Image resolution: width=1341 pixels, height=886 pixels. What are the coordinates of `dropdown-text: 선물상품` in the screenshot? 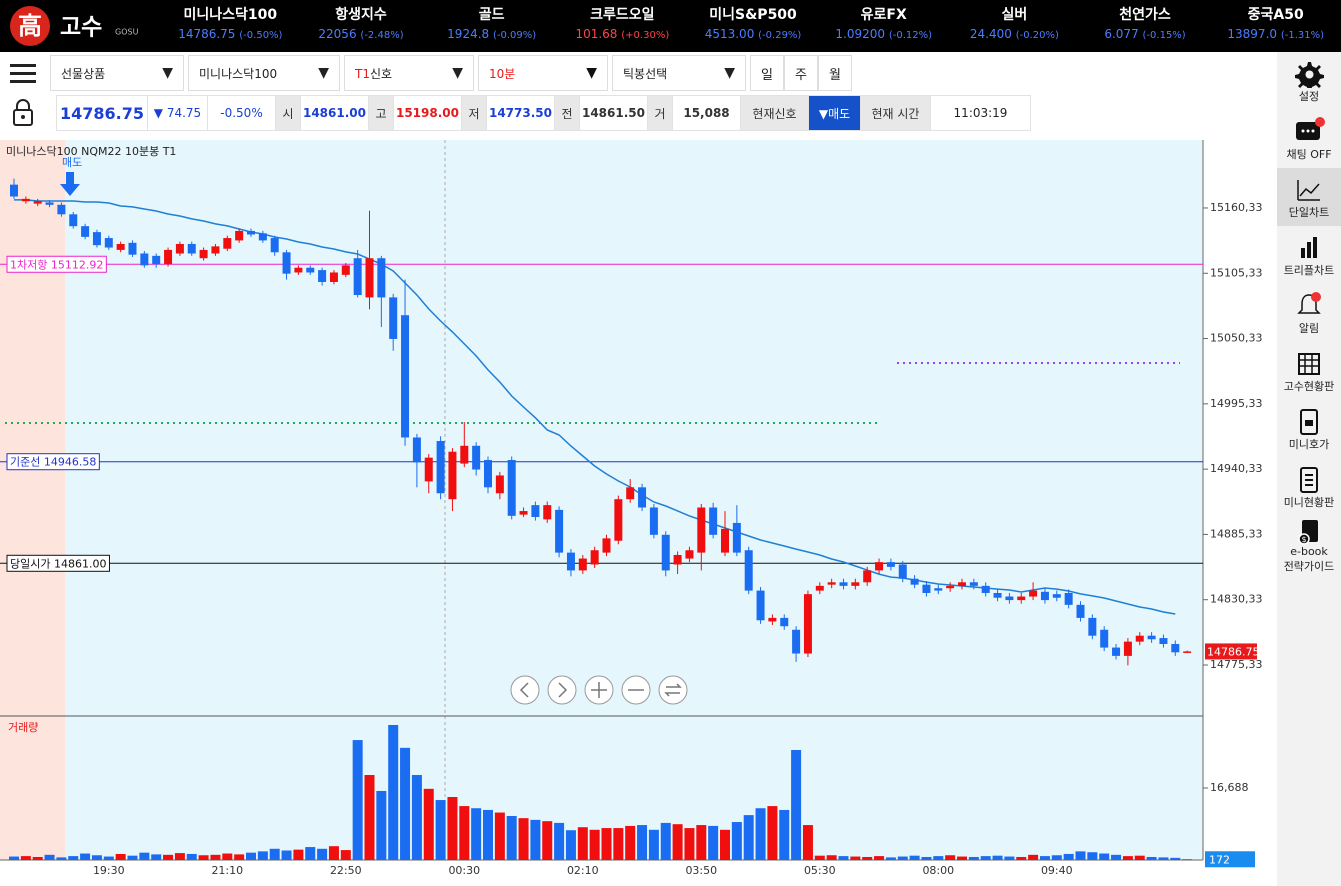 It's located at (83, 73).